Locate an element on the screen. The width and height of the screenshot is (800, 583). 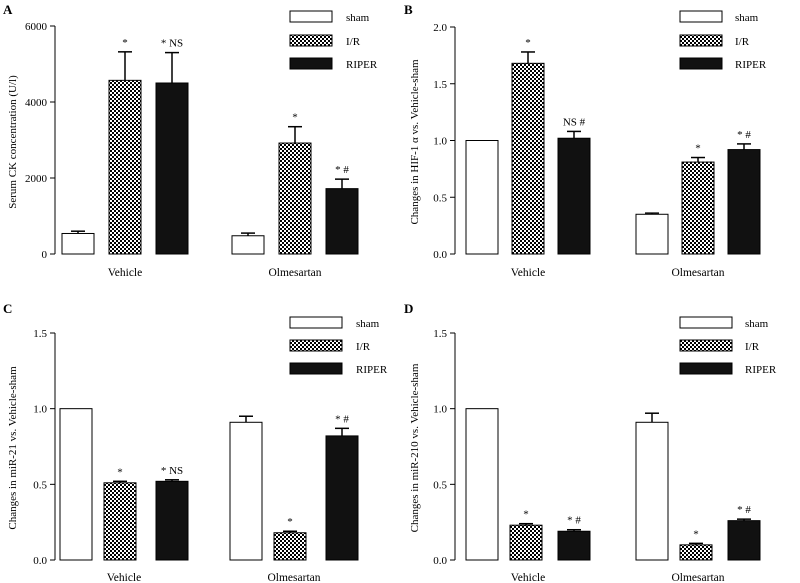
panel-letter: A is located at coordinates (8, 9).